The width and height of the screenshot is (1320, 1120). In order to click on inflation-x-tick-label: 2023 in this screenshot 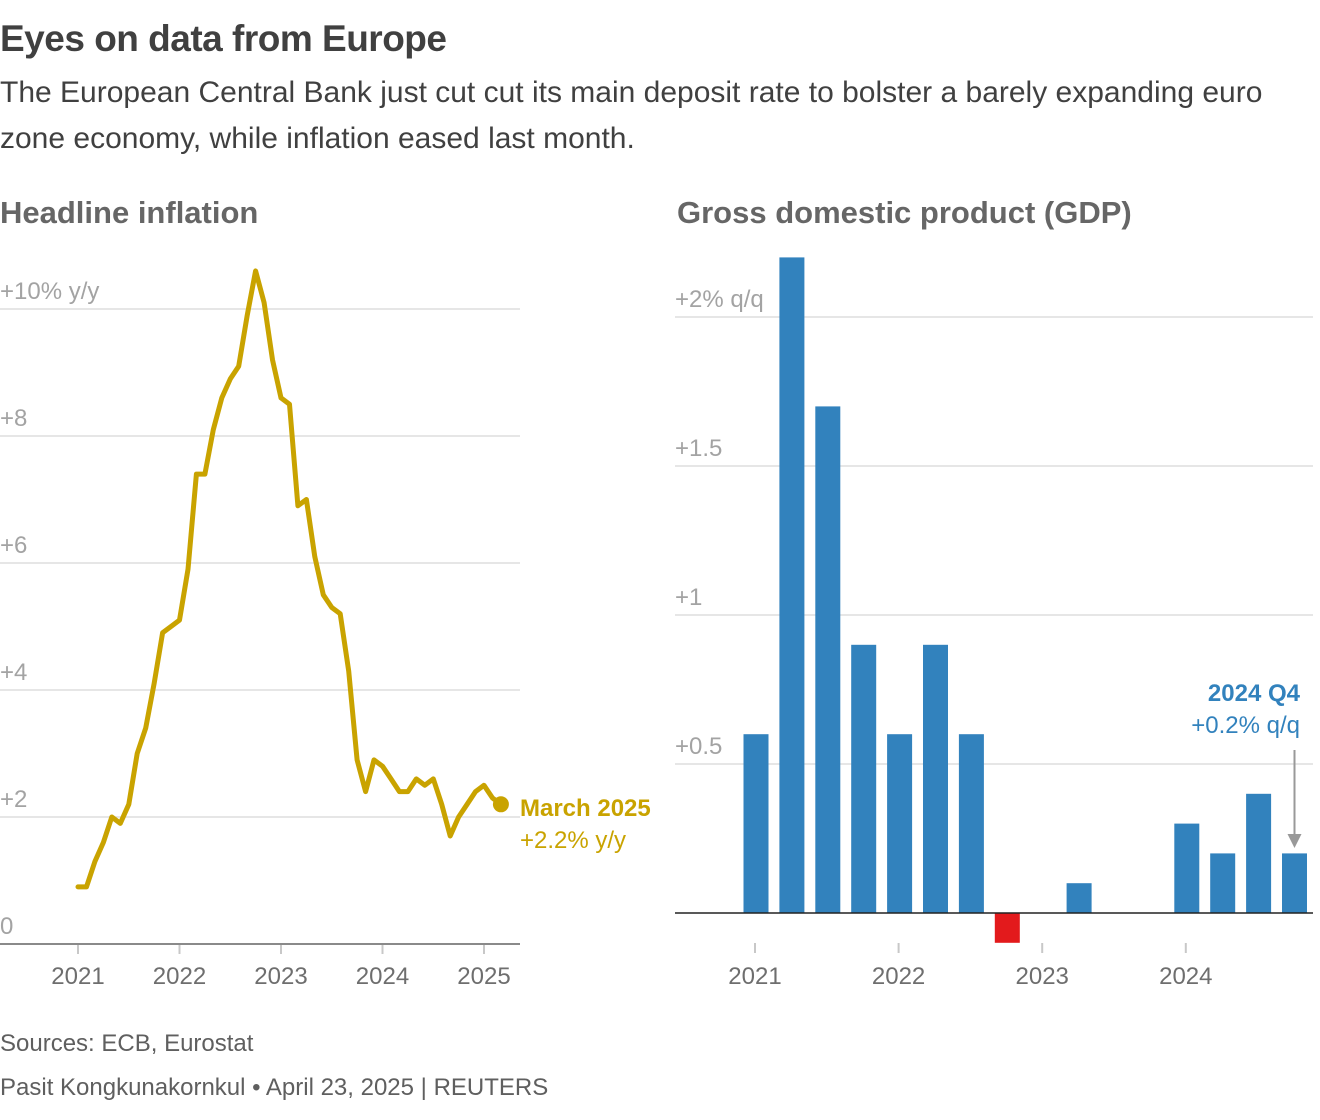, I will do `click(280, 976)`.